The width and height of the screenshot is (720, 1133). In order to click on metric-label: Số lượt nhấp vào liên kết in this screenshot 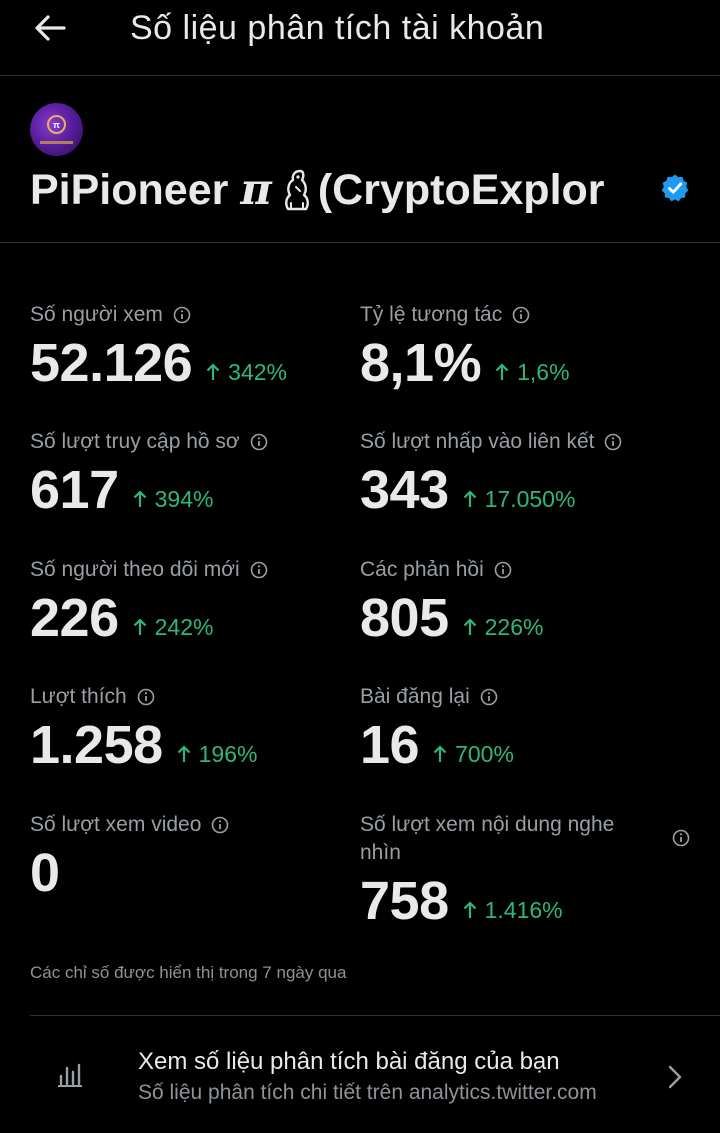, I will do `click(477, 441)`.